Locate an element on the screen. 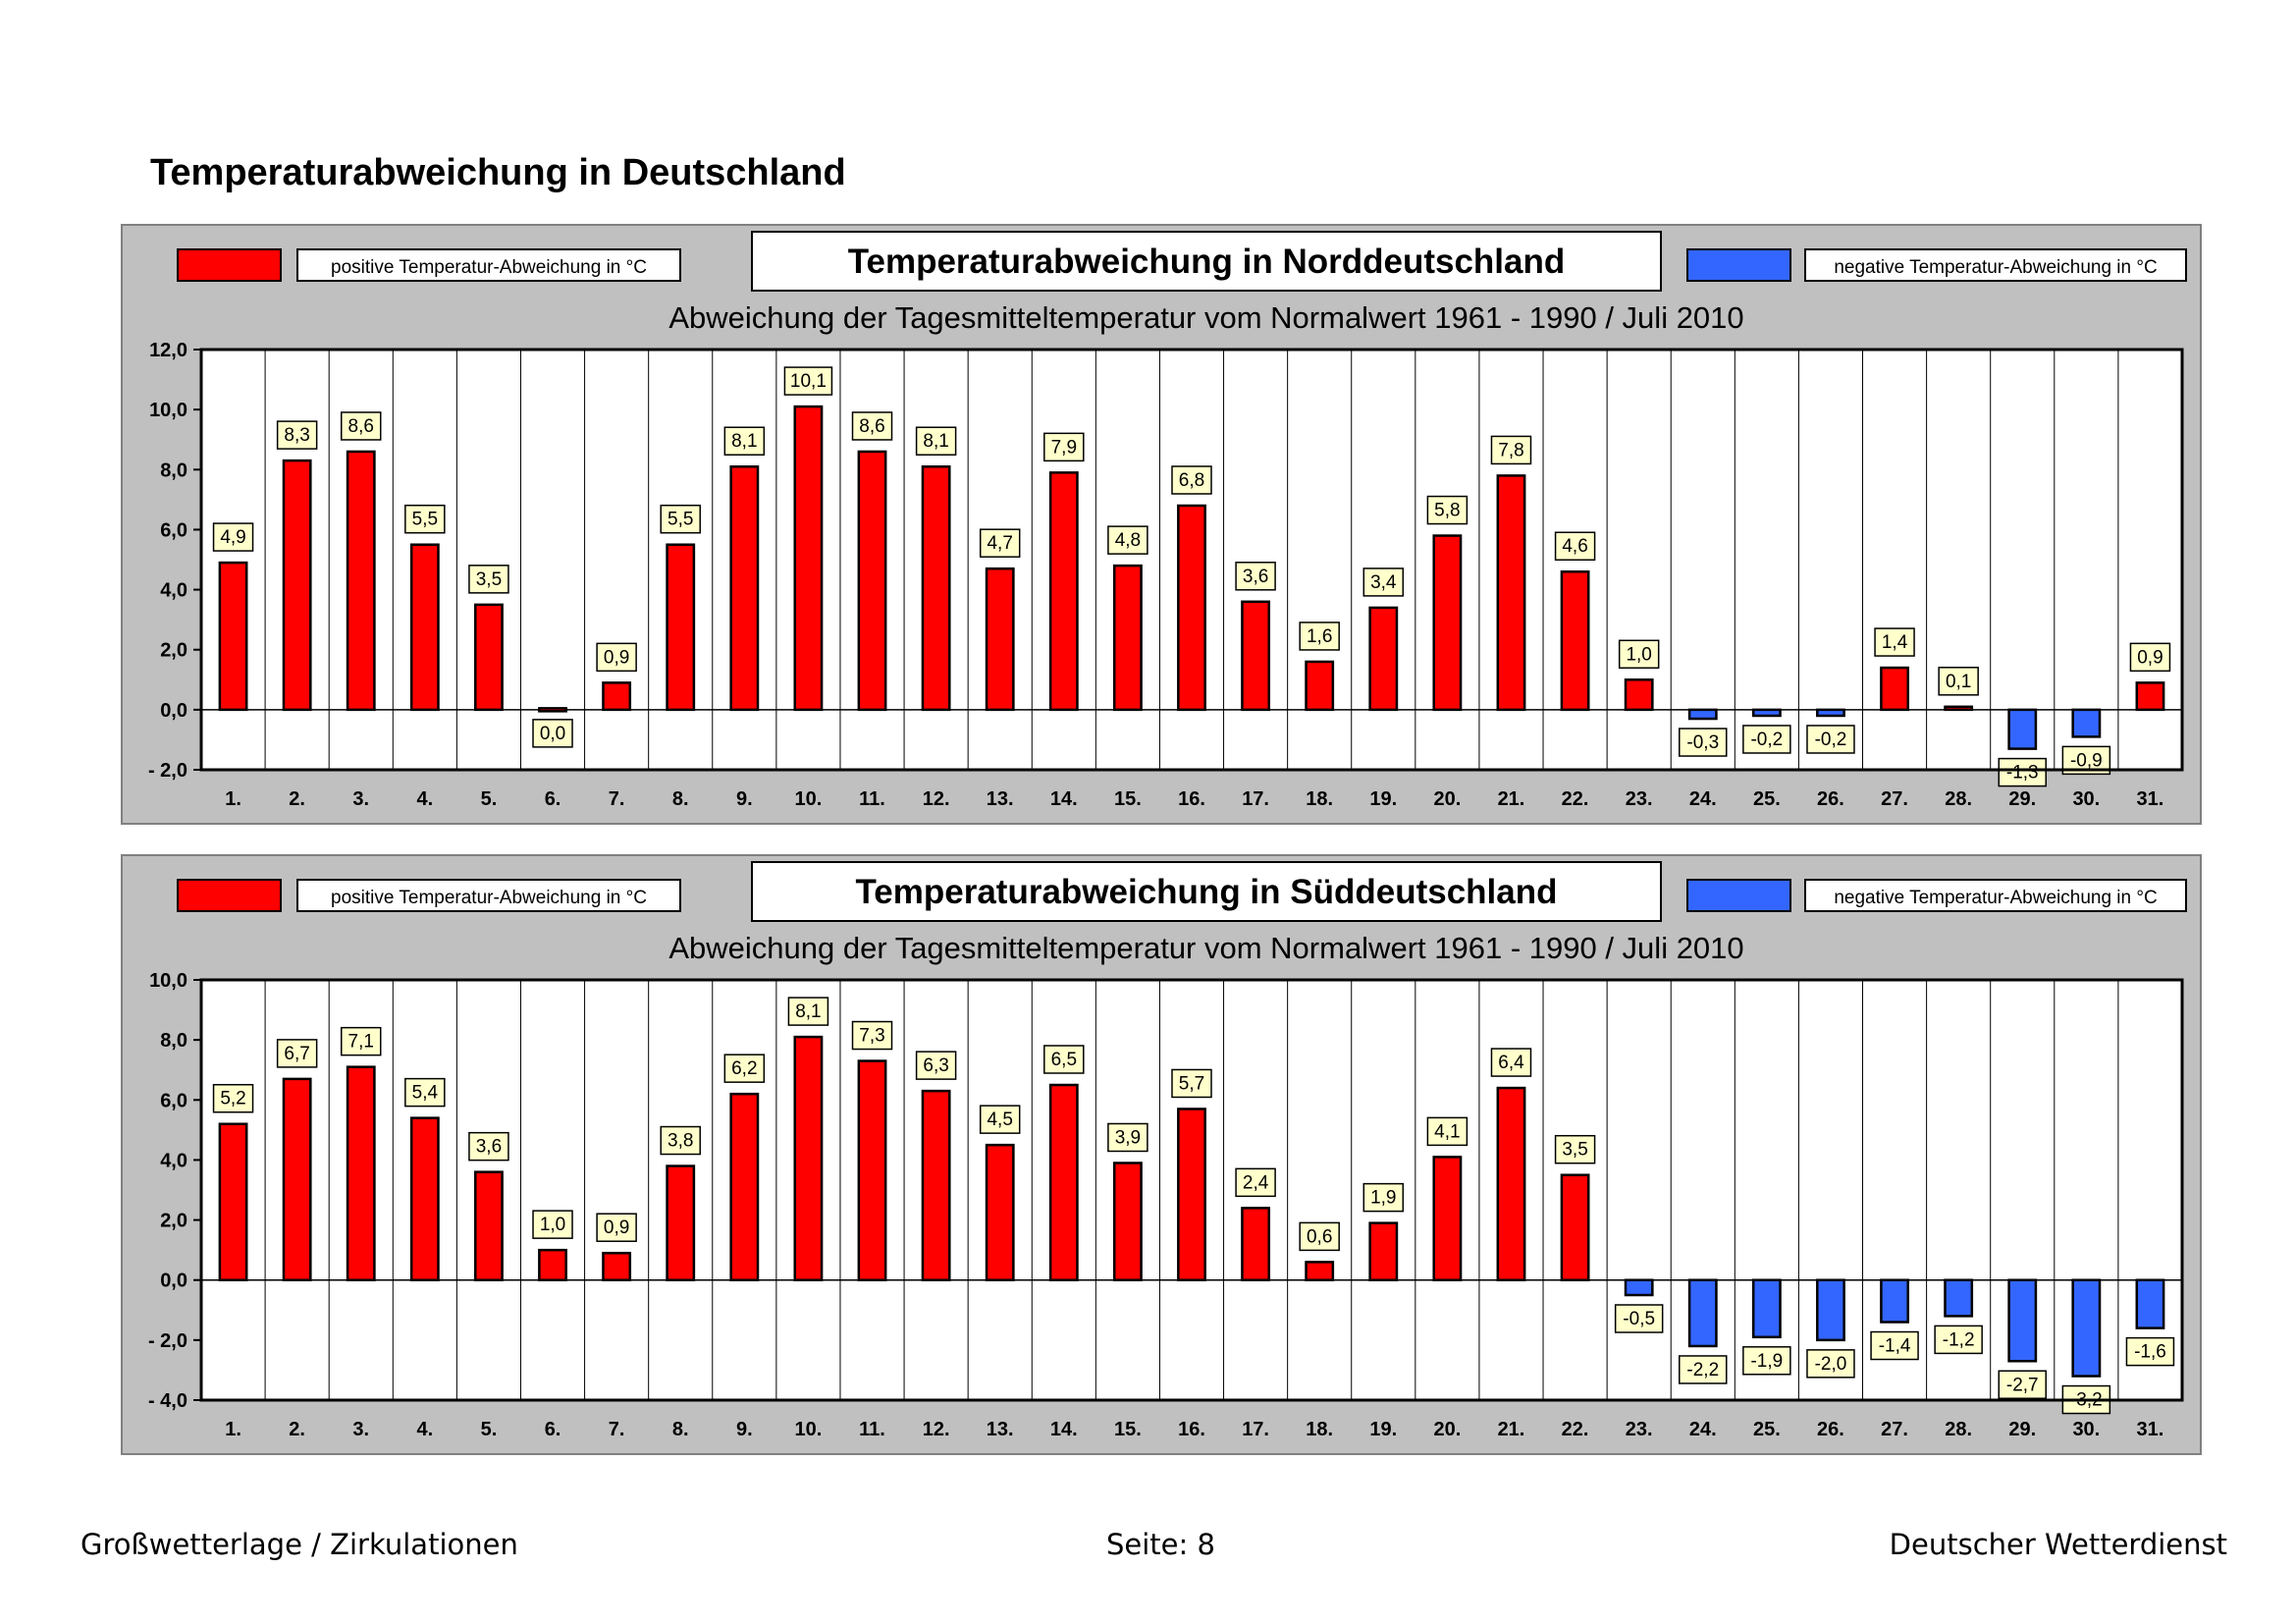 The image size is (2296, 1623). value-label: 5,8 is located at coordinates (1447, 511).